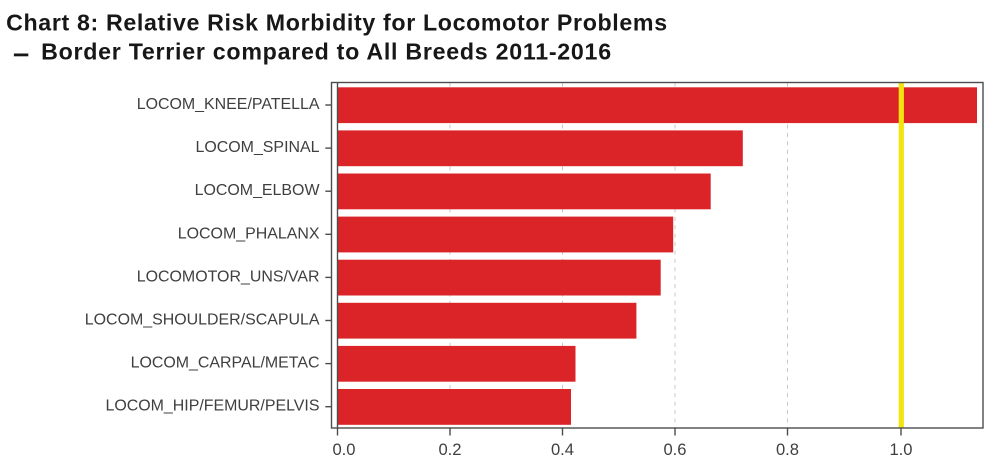 Image resolution: width=1000 pixels, height=465 pixels. What do you see at coordinates (449, 449) in the screenshot?
I see `svg-text: 0.2` at bounding box center [449, 449].